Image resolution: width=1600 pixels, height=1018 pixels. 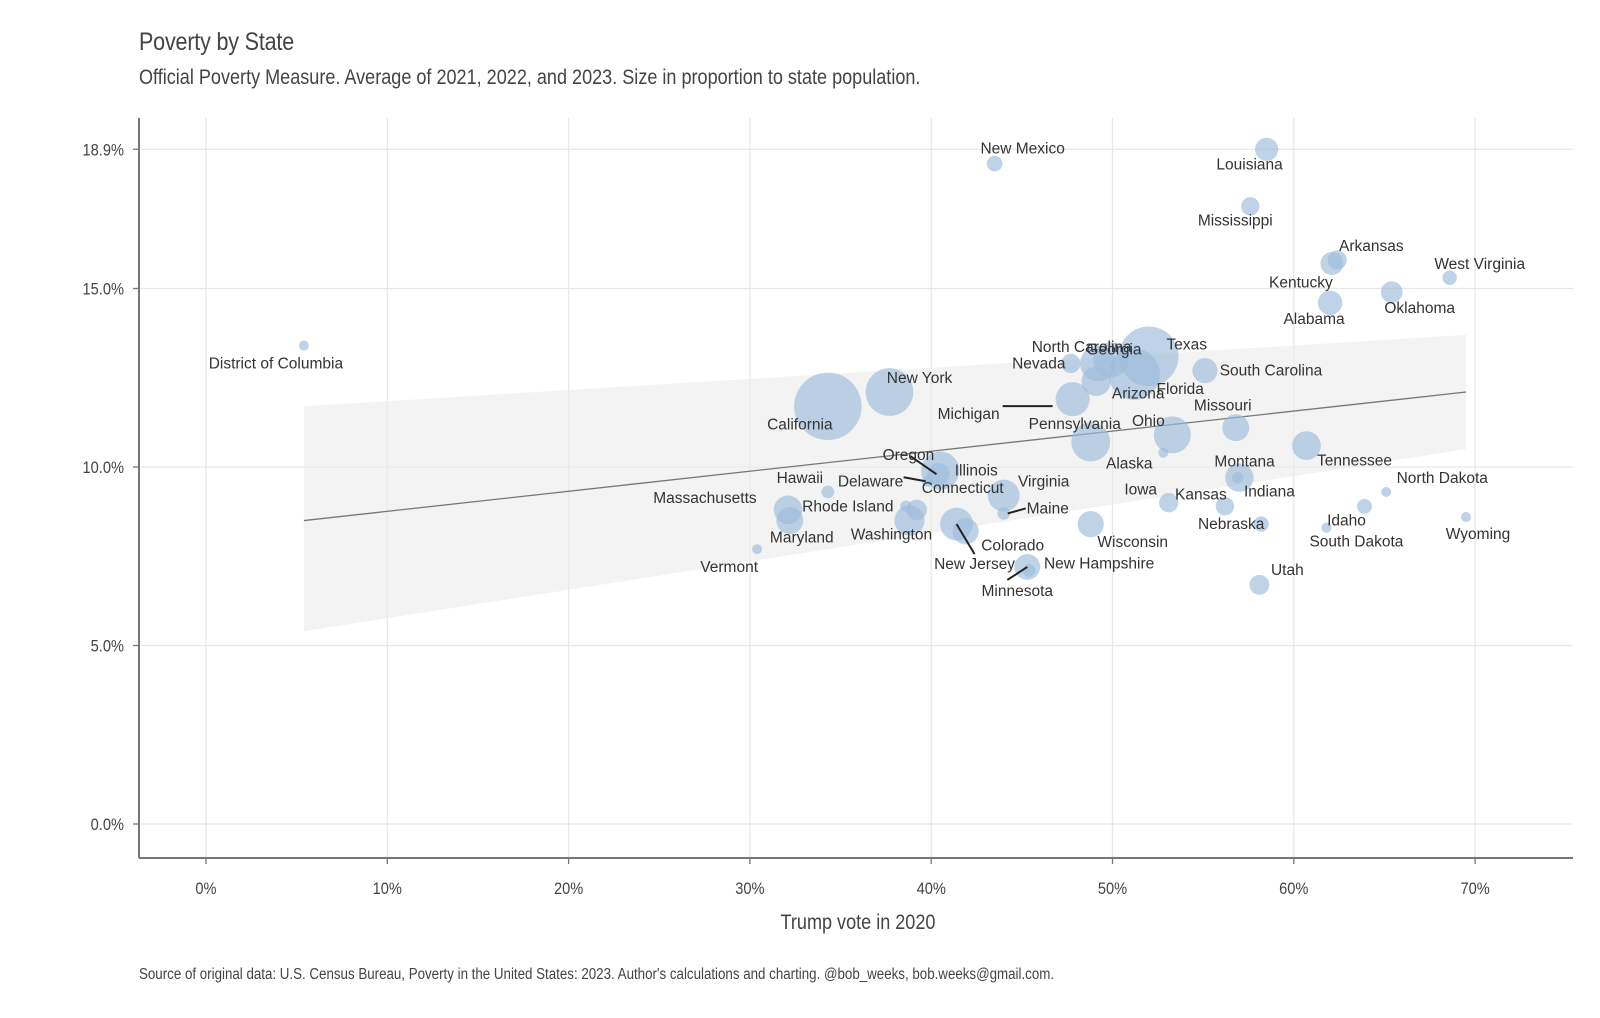 What do you see at coordinates (927, 481) in the screenshot?
I see `bubble-delaware` at bounding box center [927, 481].